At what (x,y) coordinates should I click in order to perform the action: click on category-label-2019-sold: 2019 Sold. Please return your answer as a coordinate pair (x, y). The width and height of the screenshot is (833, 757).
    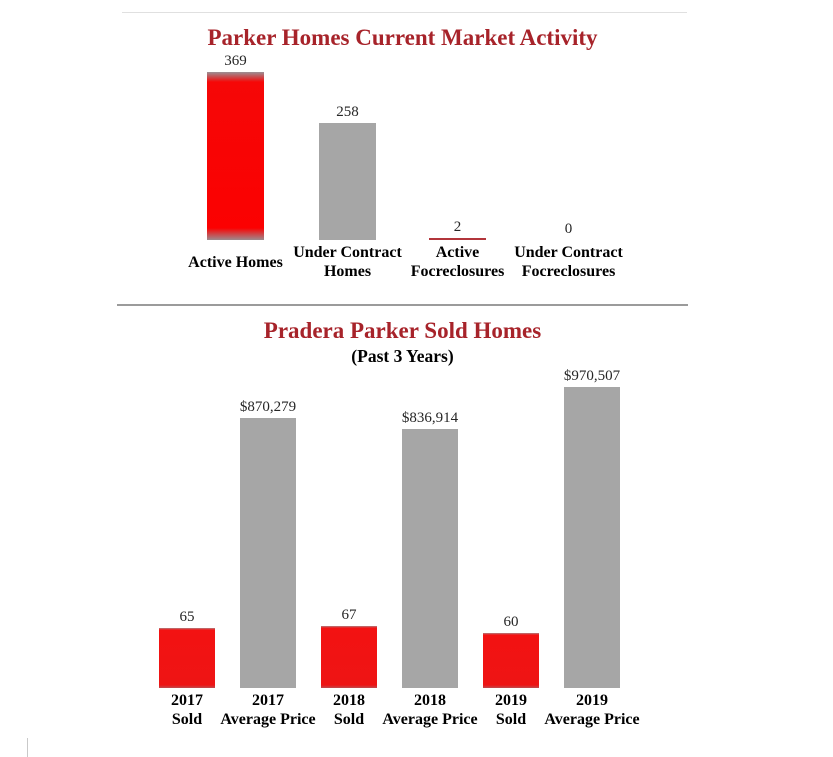
    Looking at the image, I should click on (511, 712).